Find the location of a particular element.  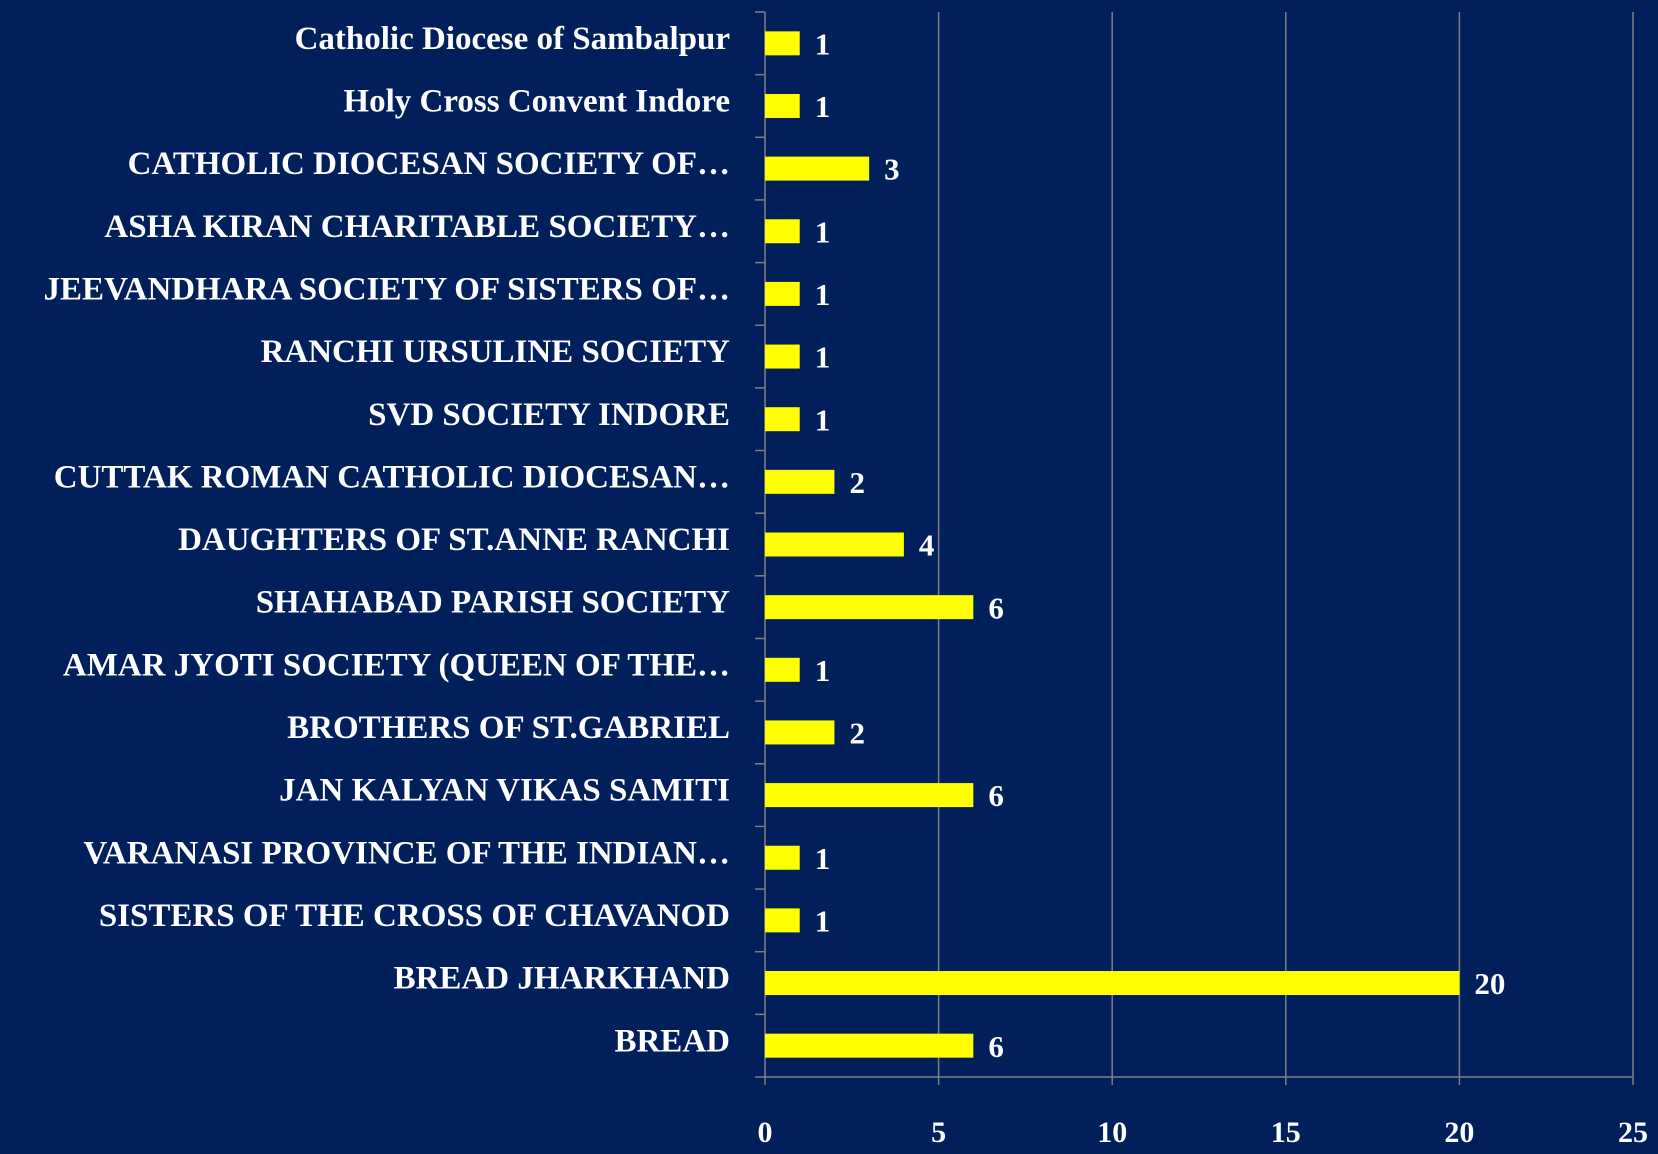

x-tick-label: 20 is located at coordinates (1459, 1132).